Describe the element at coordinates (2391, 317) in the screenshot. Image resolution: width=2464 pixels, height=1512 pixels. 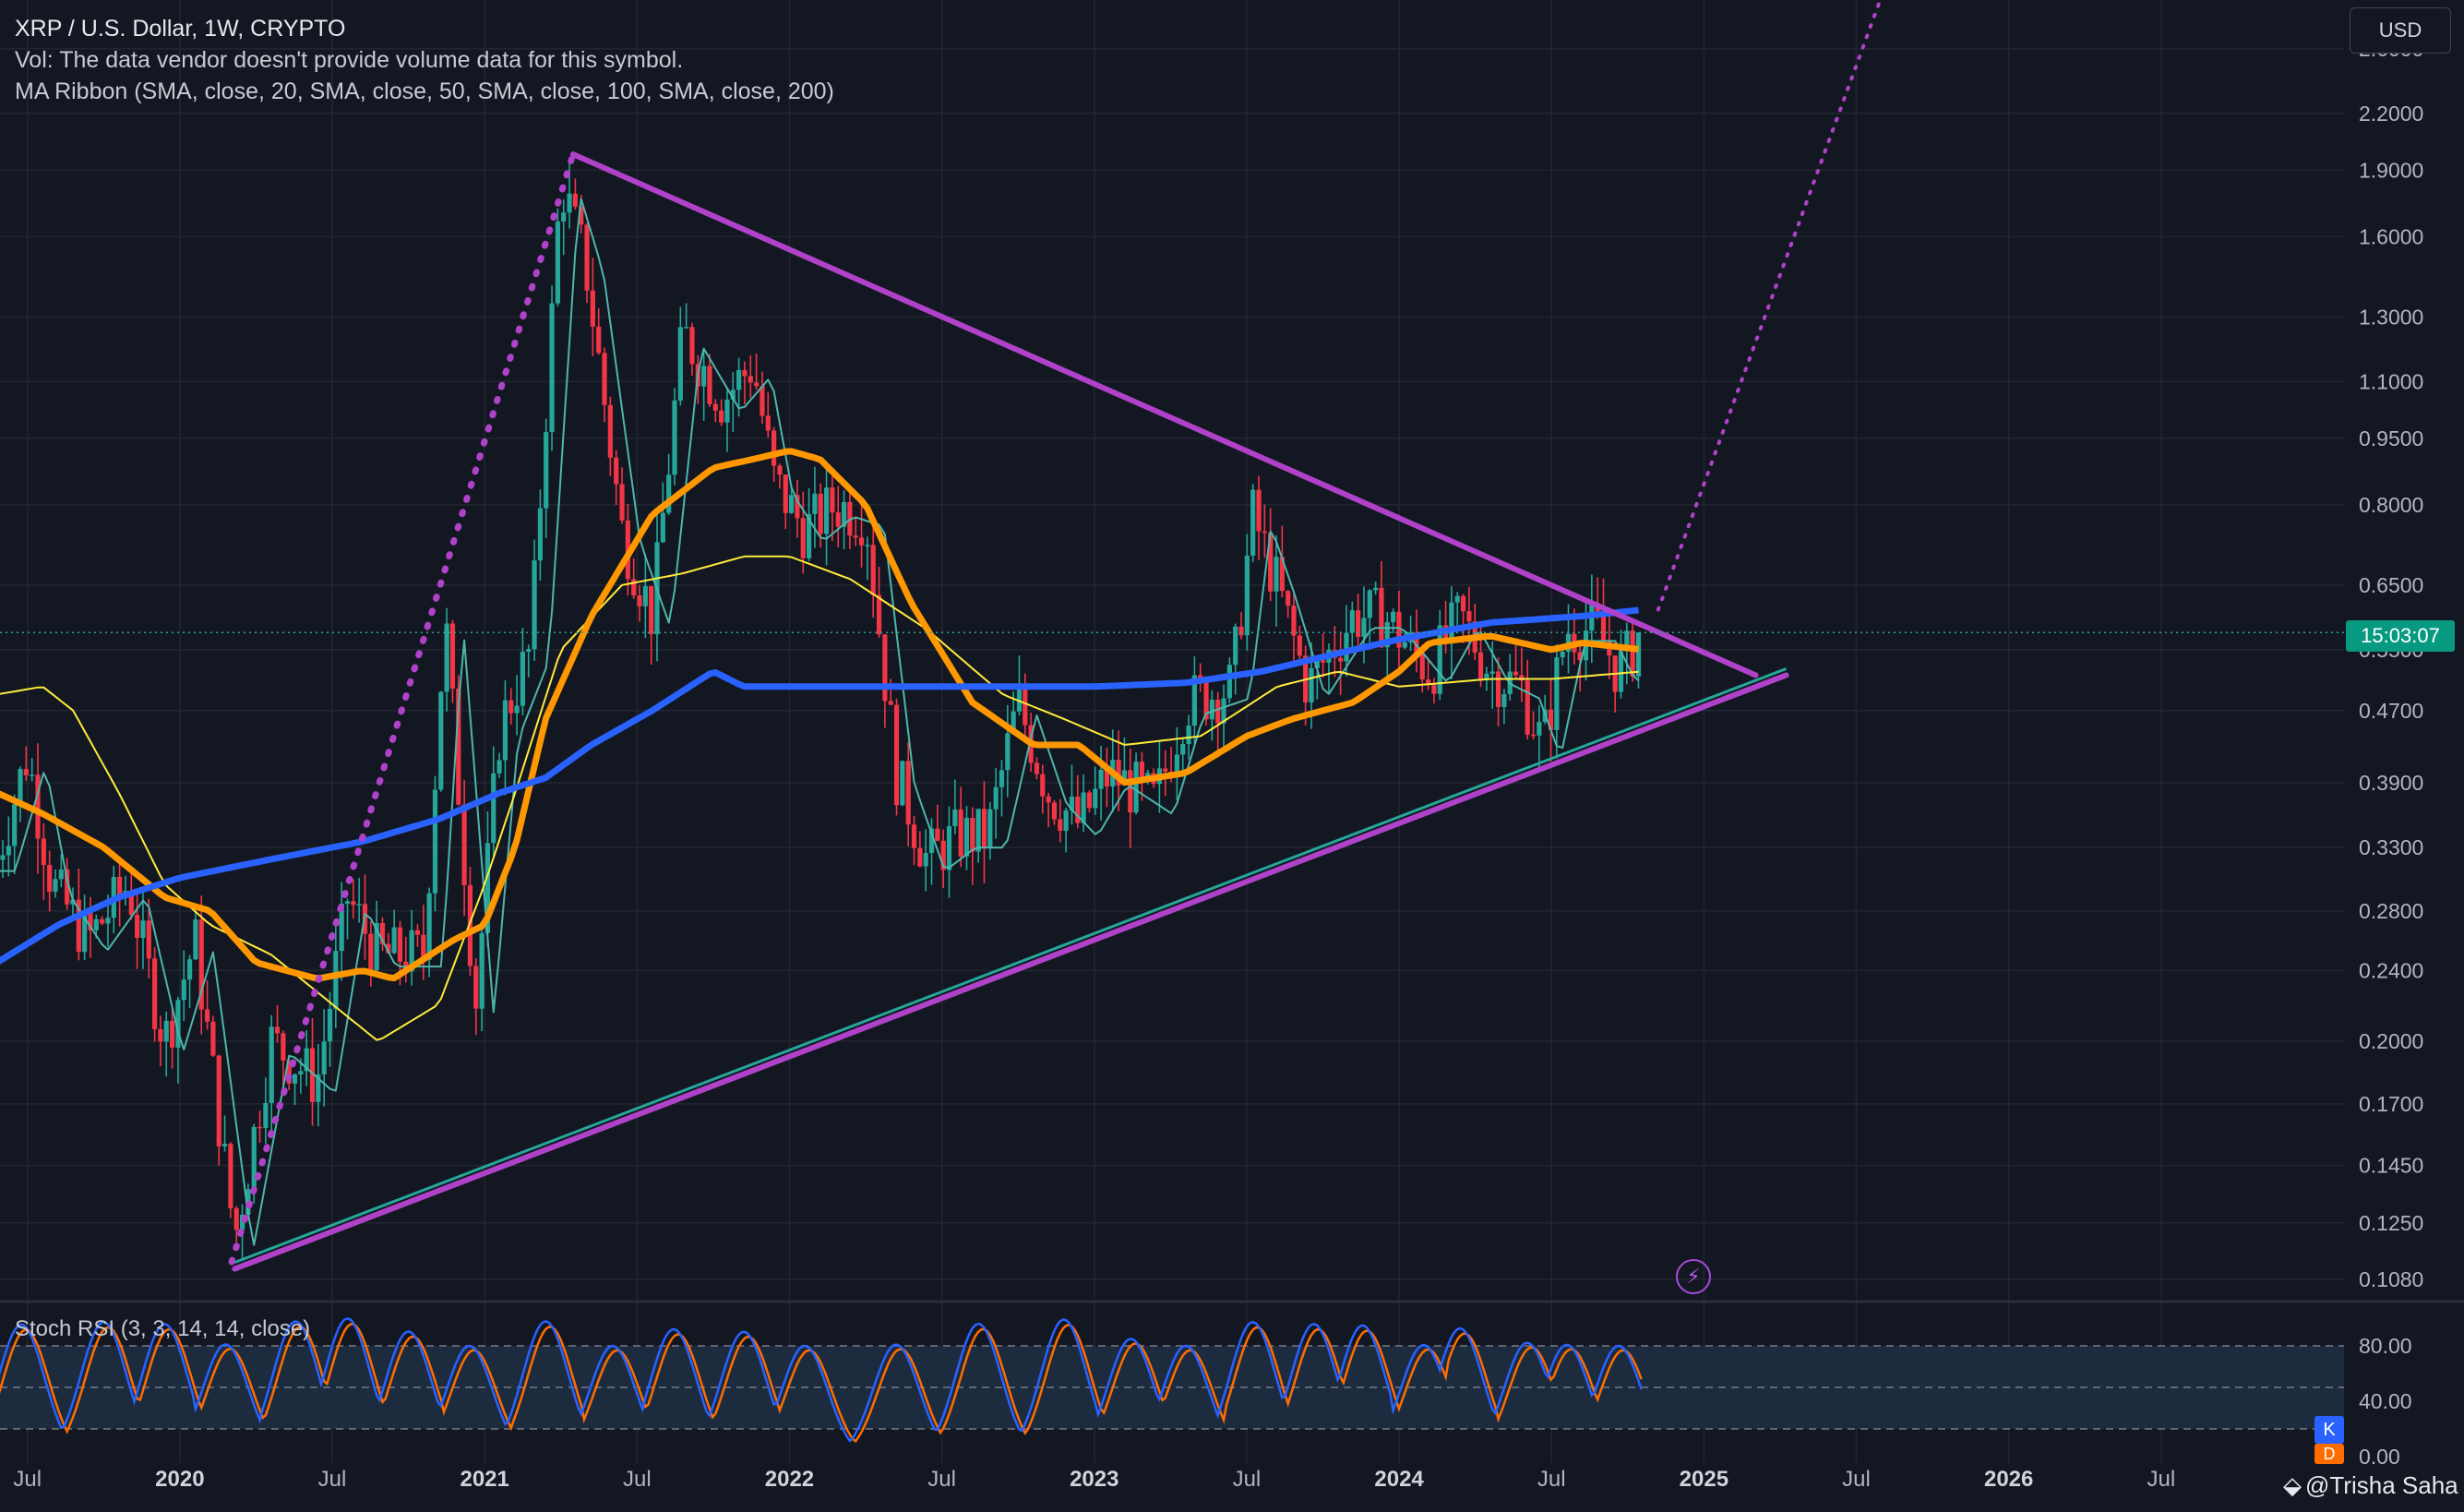
I see `price-tick-label: 1.3000` at that location.